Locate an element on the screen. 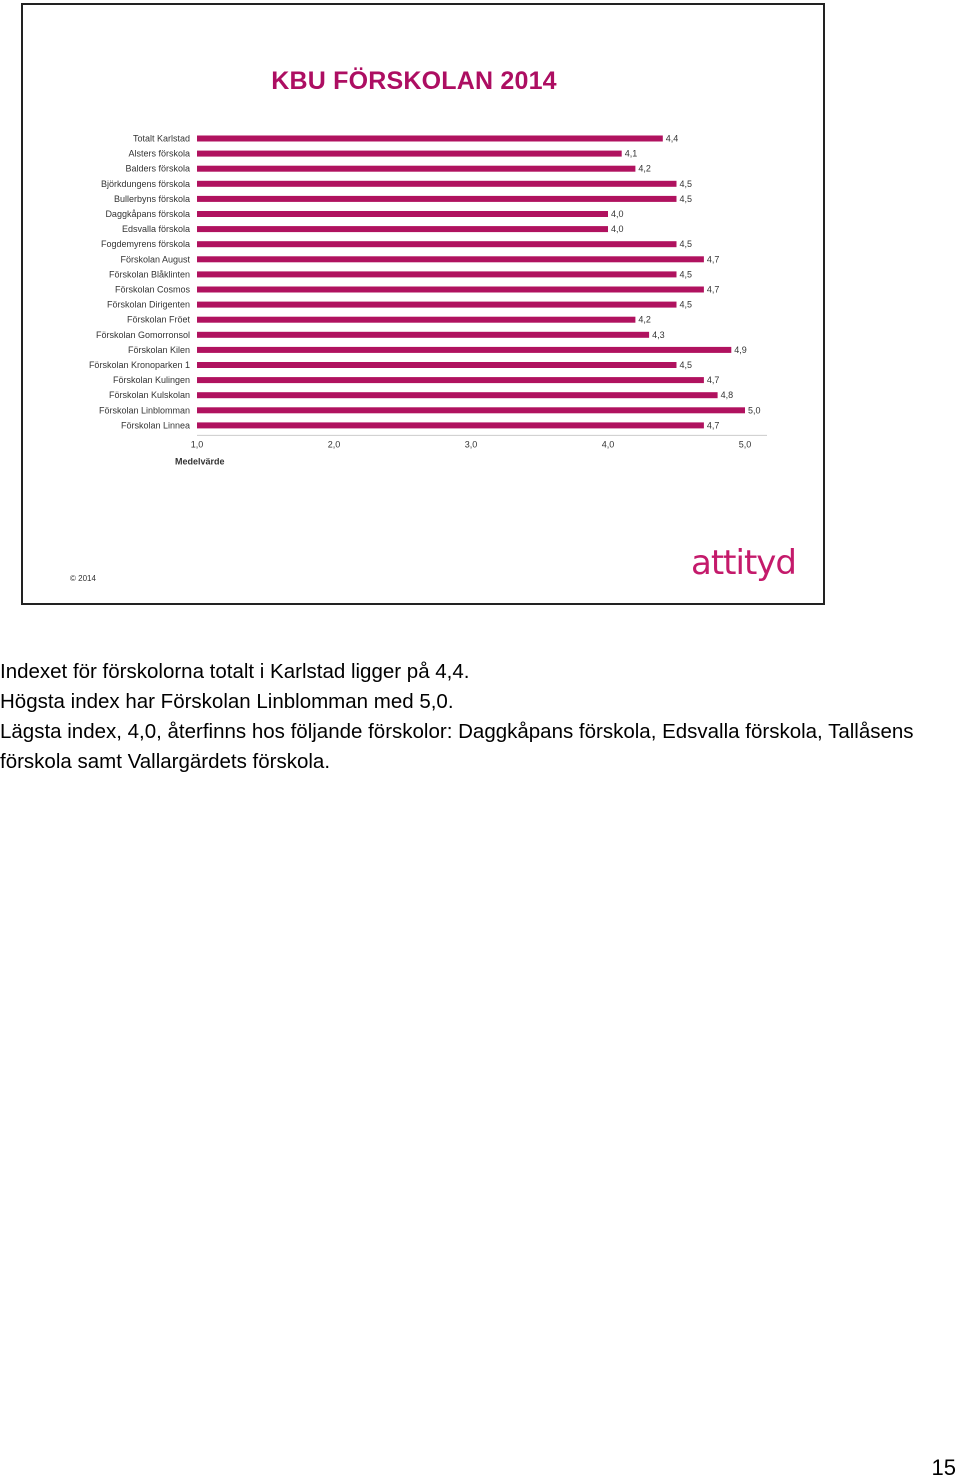 The image size is (960, 1482). category-label: Förskolan Kulskolan is located at coordinates (149, 395).